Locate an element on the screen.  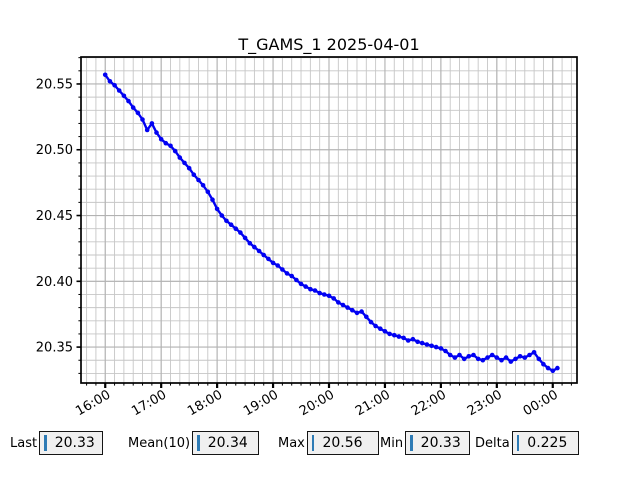
chart-title: T_GAMS_1 2025-04-01 is located at coordinates (328, 45).